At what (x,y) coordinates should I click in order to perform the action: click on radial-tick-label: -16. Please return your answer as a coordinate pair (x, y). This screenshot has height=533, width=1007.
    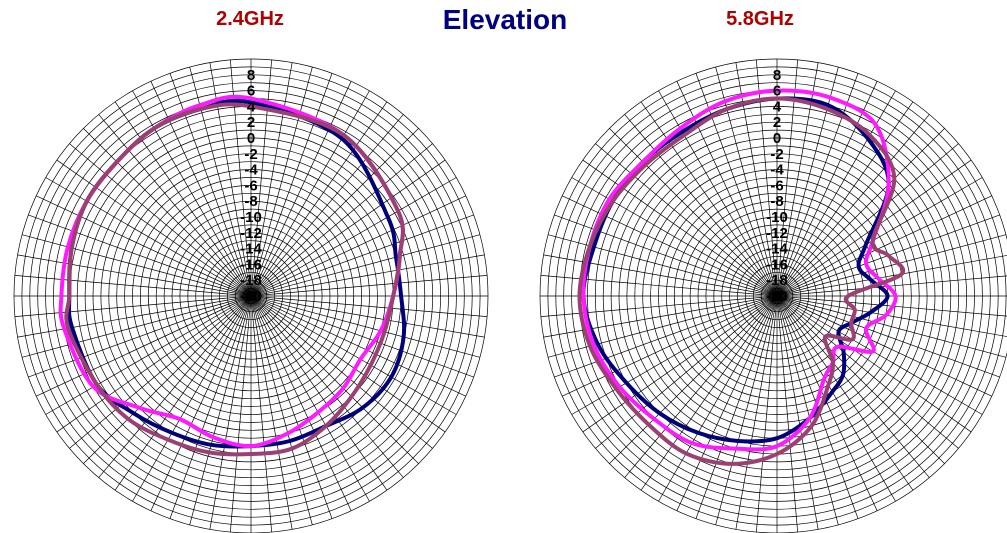
    Looking at the image, I should click on (777, 264).